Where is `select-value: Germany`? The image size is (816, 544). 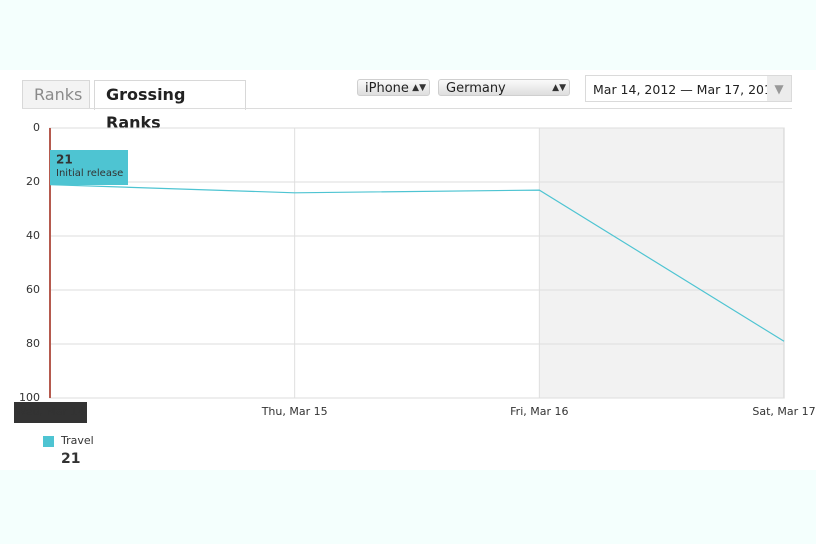
select-value: Germany is located at coordinates (476, 88).